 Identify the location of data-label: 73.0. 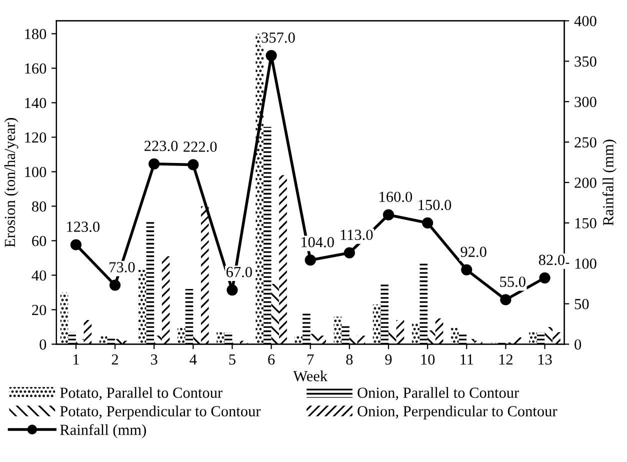
(122, 267).